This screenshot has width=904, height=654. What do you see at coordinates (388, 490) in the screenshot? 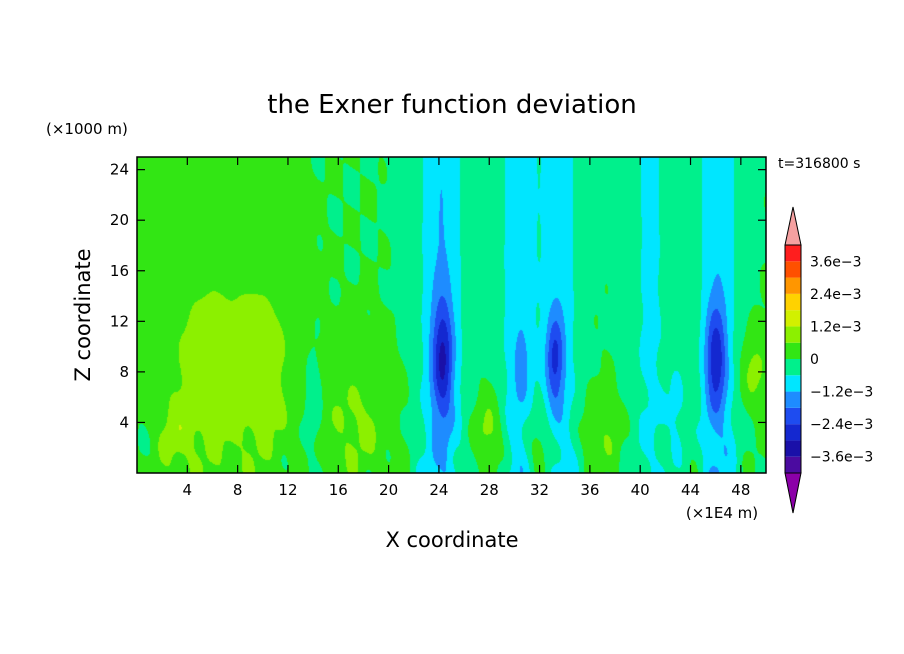
I see `x-tick-label: 20` at bounding box center [388, 490].